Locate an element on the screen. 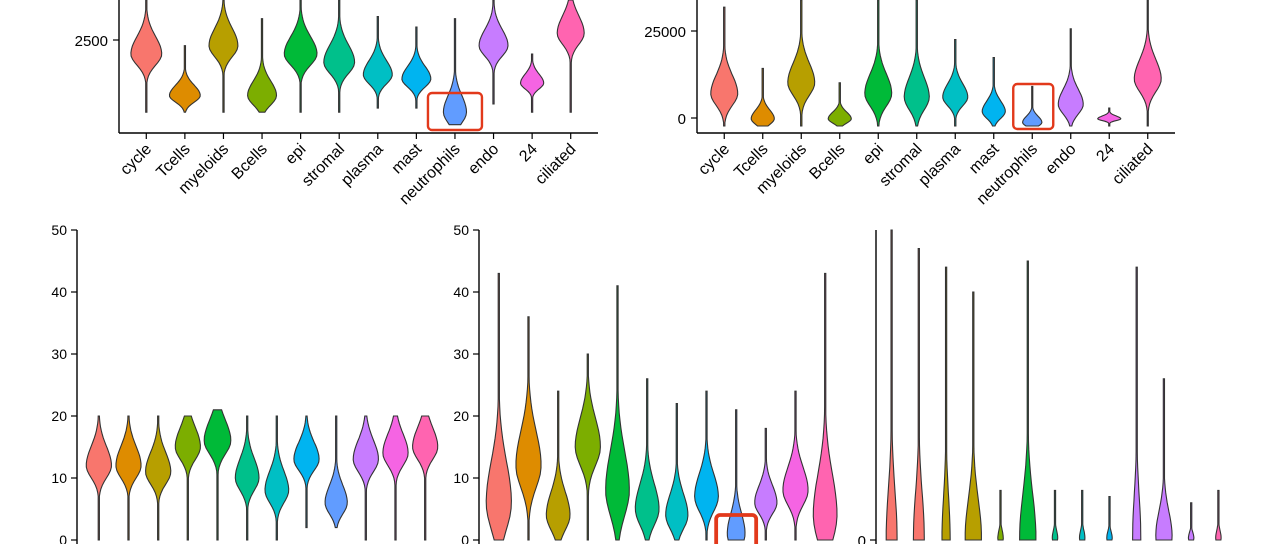 Image resolution: width=1280 pixels, height=544 pixels. y-tick-label: 2500 is located at coordinates (91, 41).